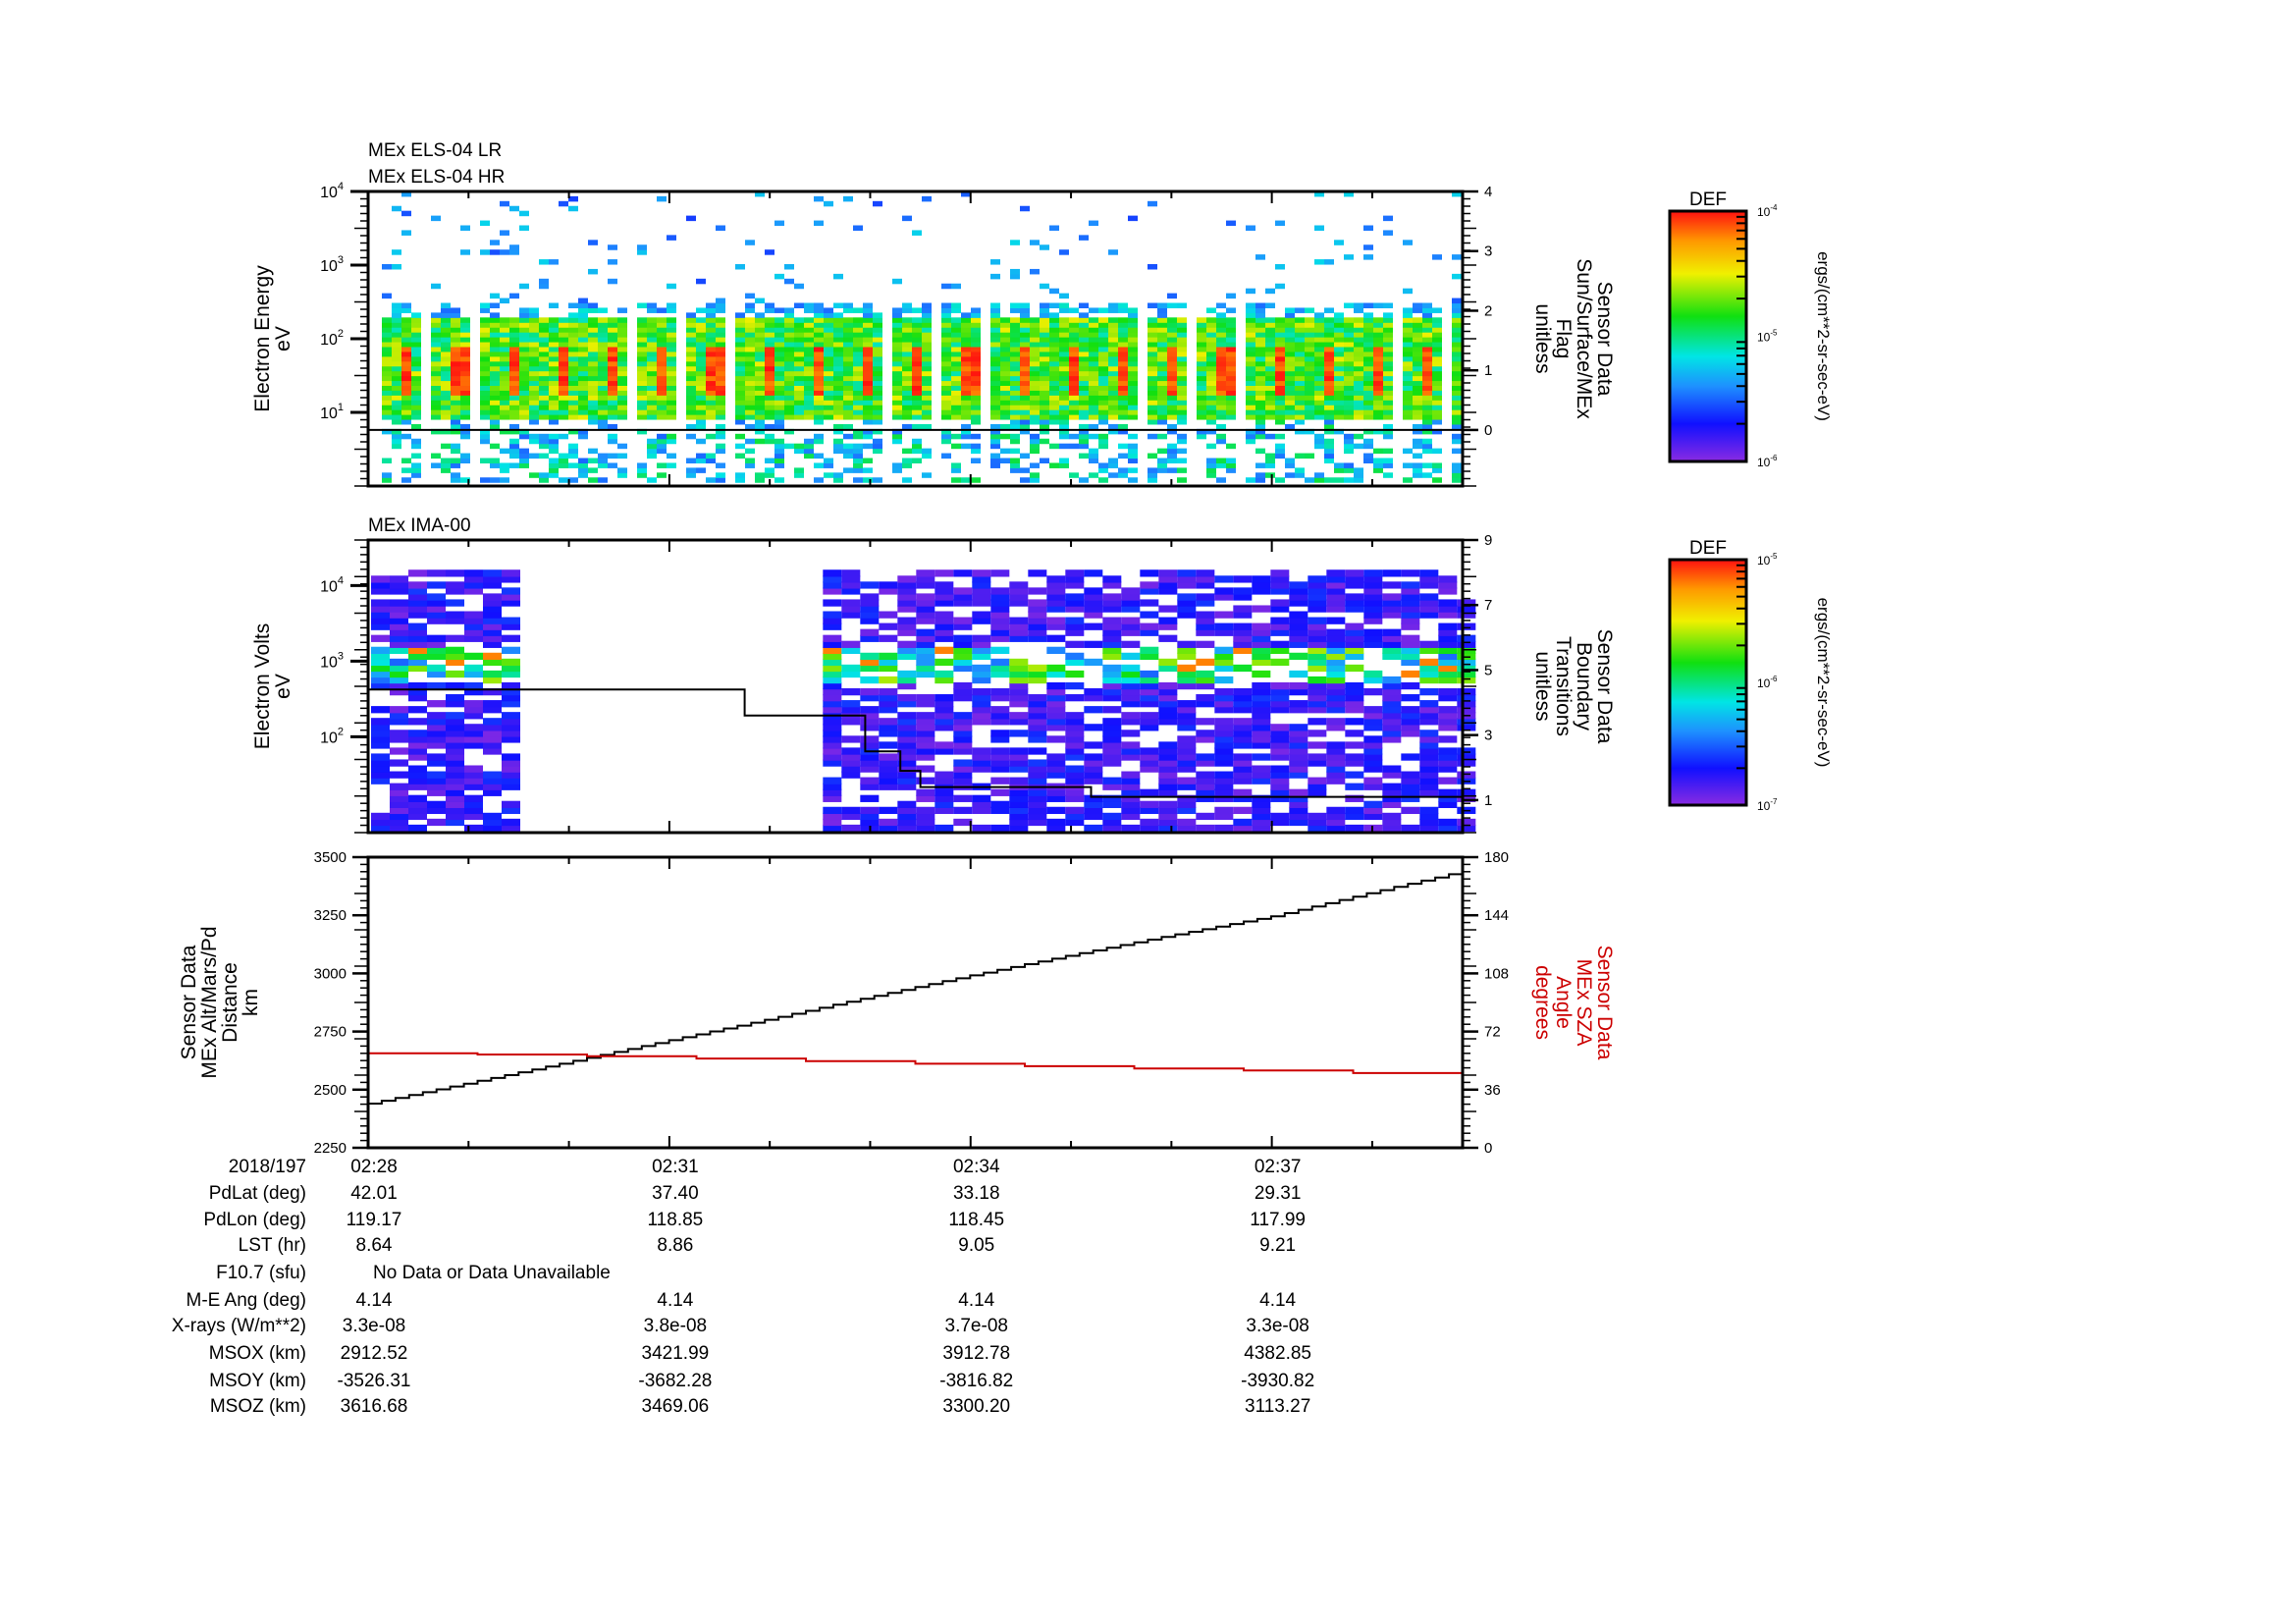 The width and height of the screenshot is (2296, 1623). Describe the element at coordinates (332, 264) in the screenshot. I see `y-tick-label: 103` at that location.